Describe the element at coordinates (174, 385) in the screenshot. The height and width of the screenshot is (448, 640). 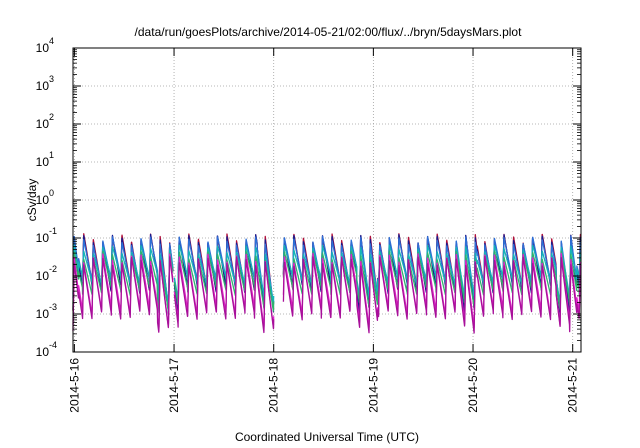
I see `x-tick-label: 2014-5-17` at that location.